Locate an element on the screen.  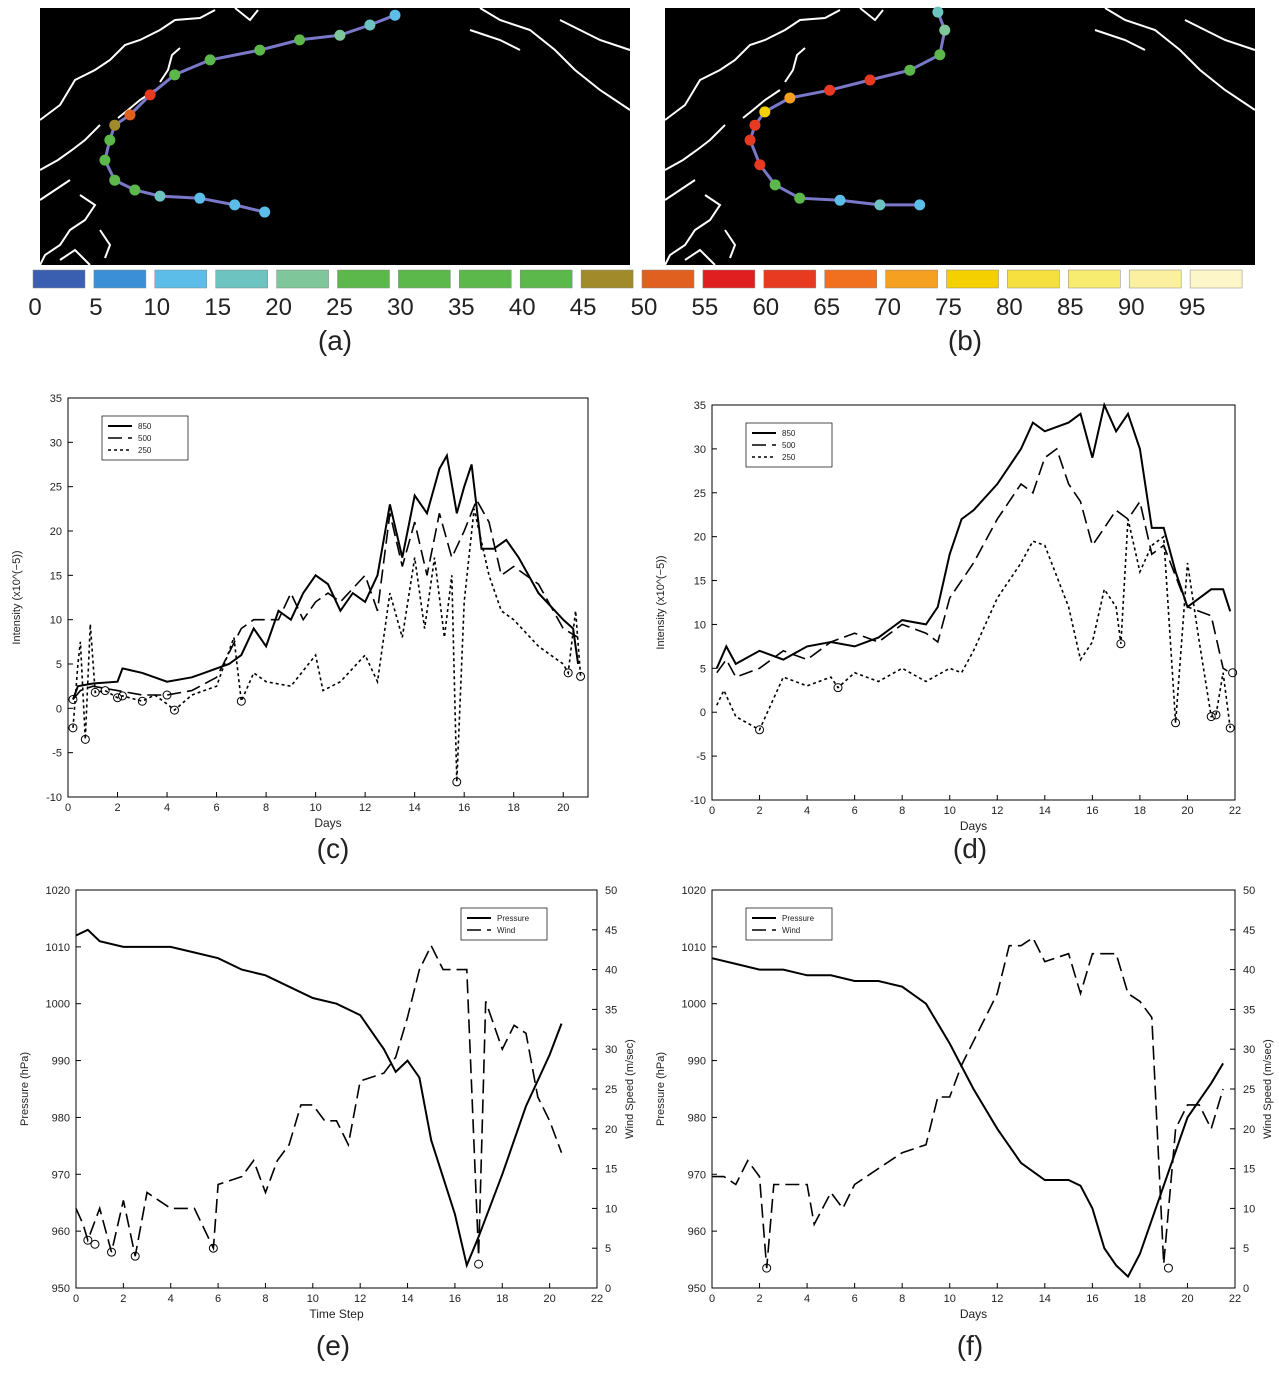
y-tick-label: 30 is located at coordinates (56, 443).